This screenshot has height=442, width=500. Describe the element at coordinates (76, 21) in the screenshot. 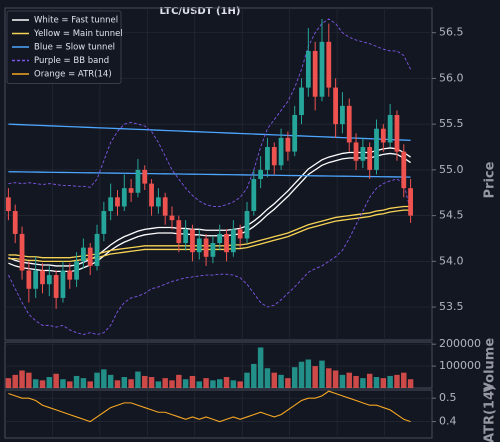

I see `legend-label: White = Fast tunnel` at that location.